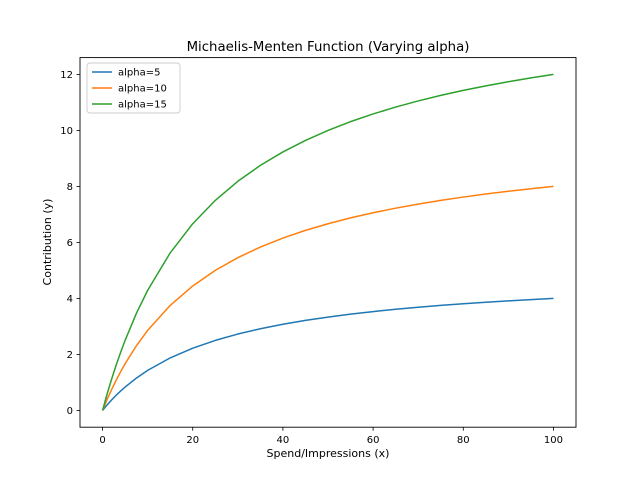 The image size is (640, 484). Describe the element at coordinates (283, 440) in the screenshot. I see `x-tick-label: 40` at that location.